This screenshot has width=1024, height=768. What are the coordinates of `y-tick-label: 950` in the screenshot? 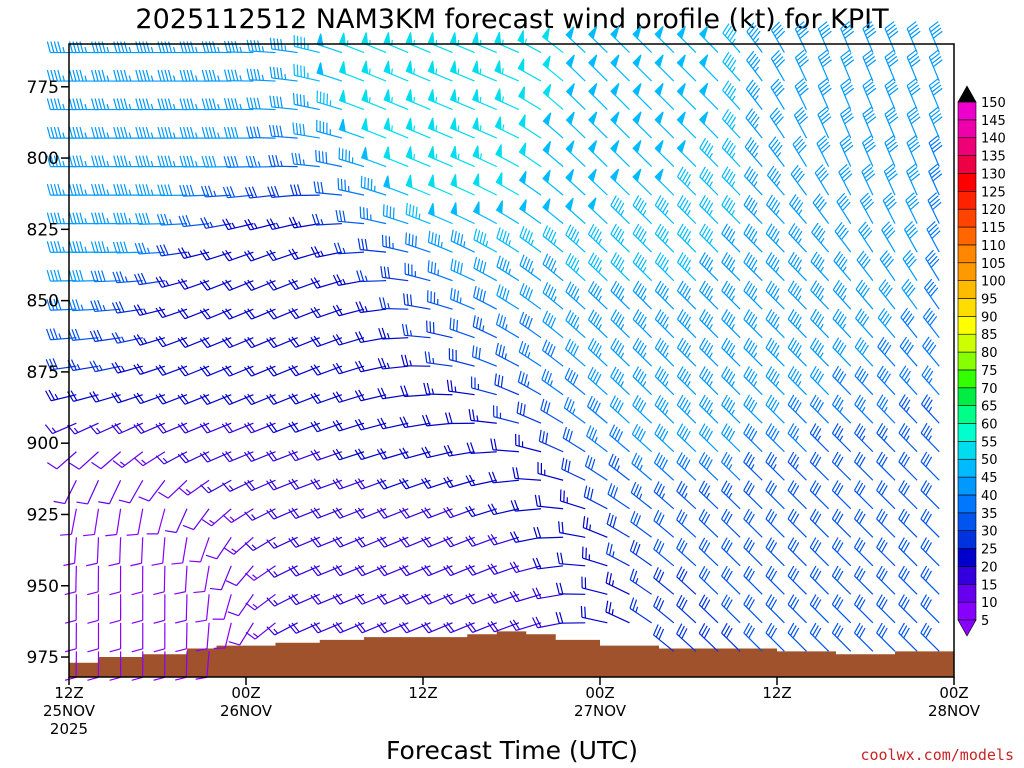 It's located at (43, 587).